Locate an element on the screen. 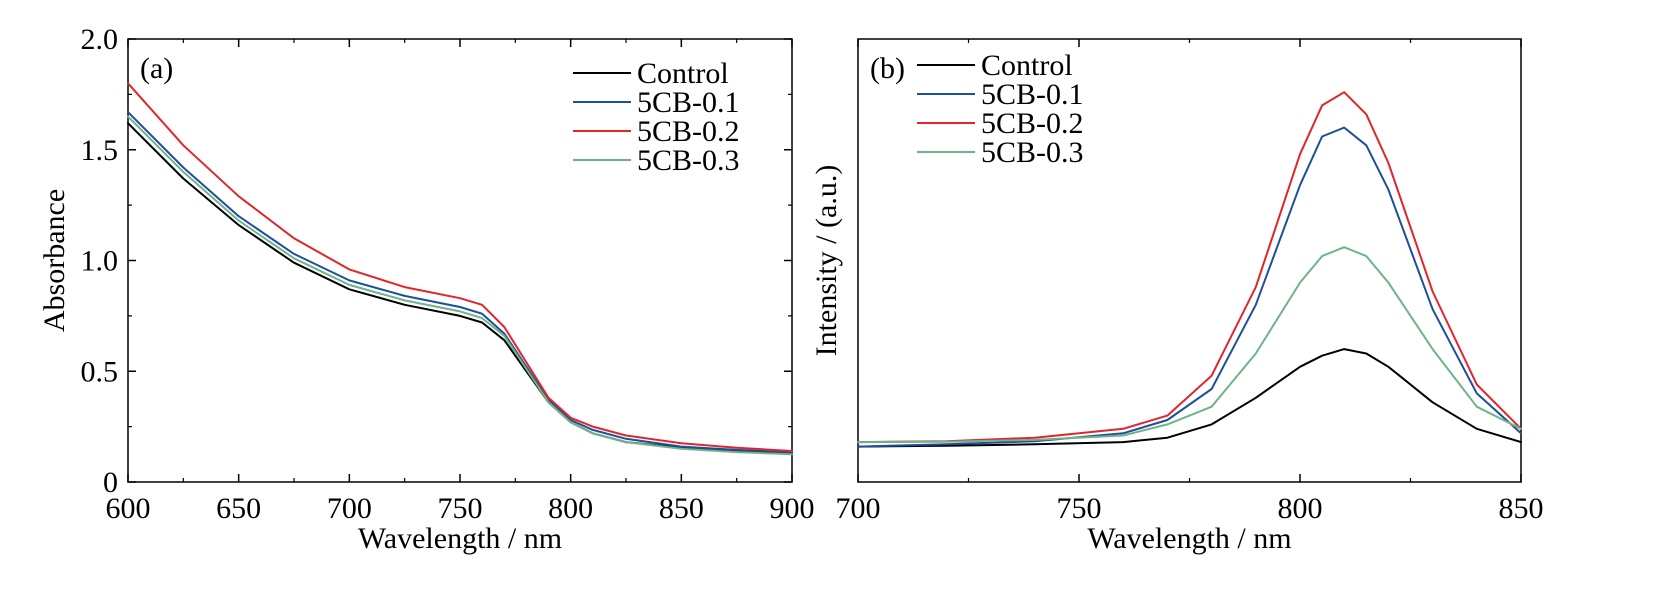 This screenshot has width=1672, height=613. x-tick-label: 900 is located at coordinates (792, 508).